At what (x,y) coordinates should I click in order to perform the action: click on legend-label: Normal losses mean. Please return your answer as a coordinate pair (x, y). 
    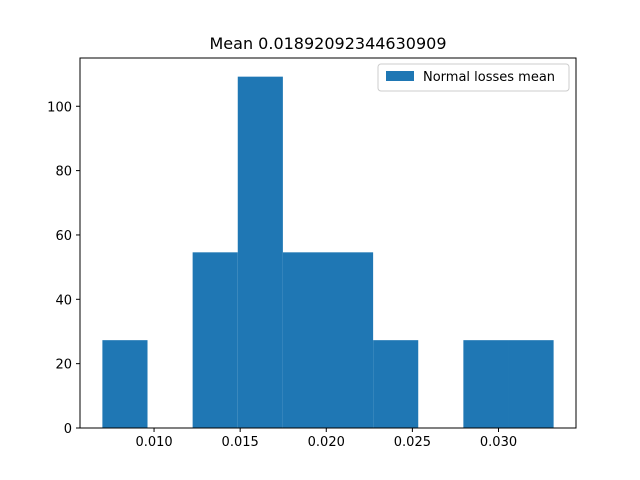
    Looking at the image, I should click on (489, 77).